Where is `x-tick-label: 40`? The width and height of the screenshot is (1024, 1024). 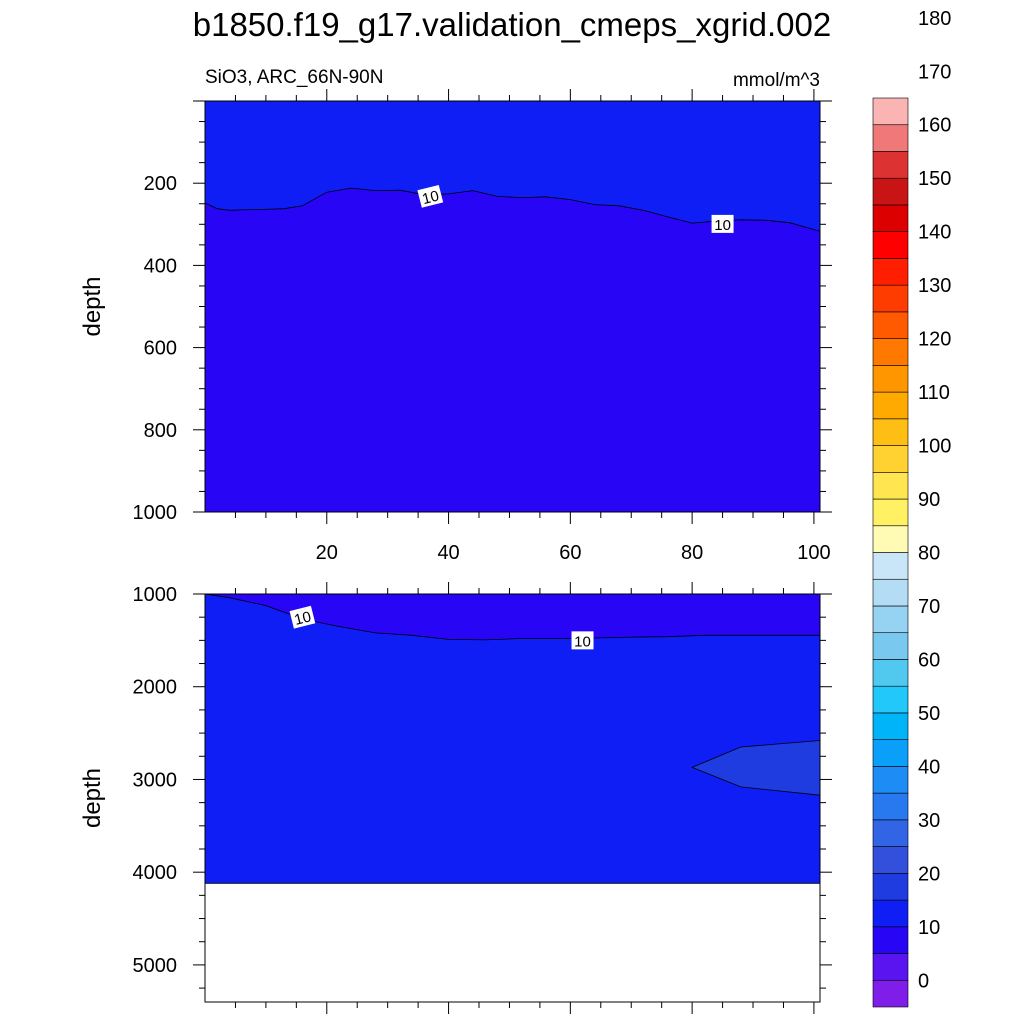
x-tick-label: 40 is located at coordinates (448, 553).